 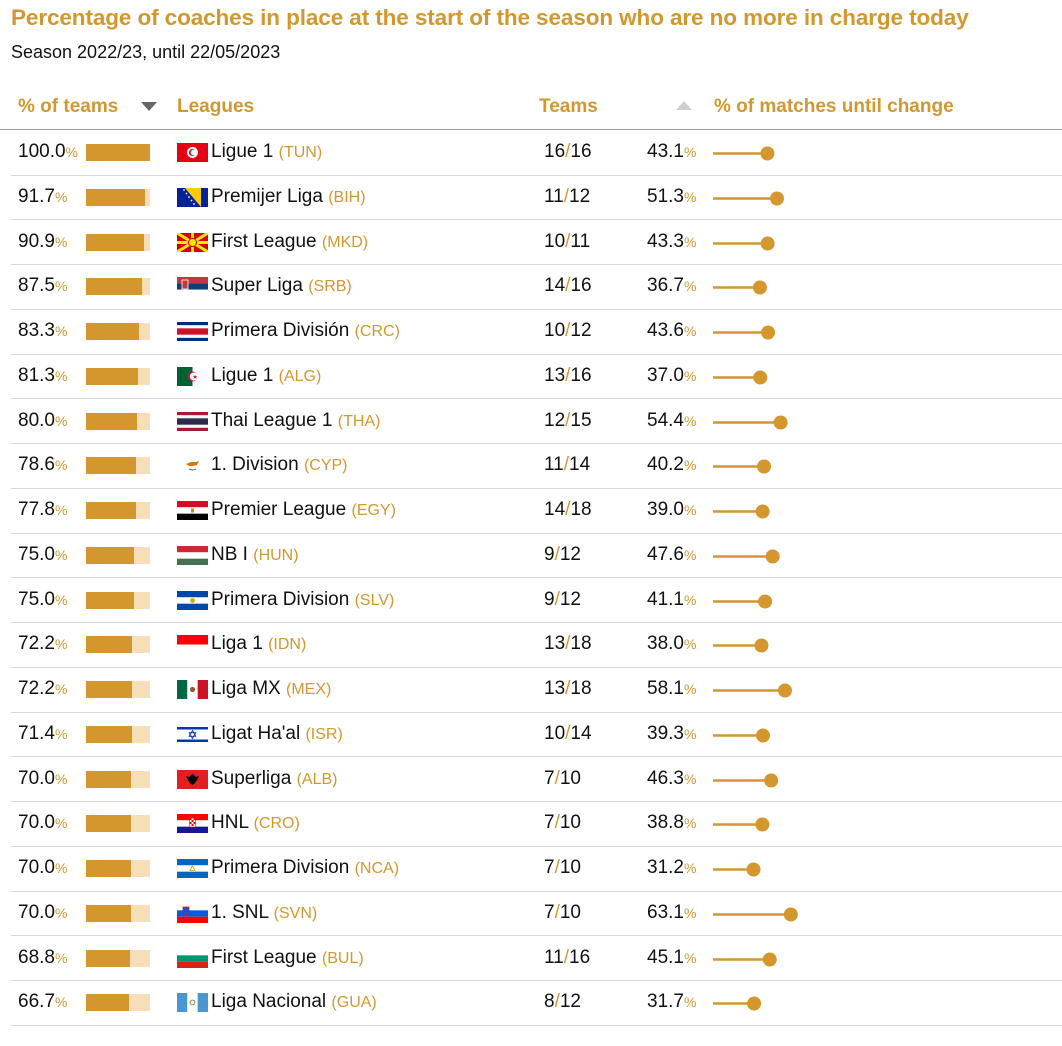 I want to click on league-name: Super Liga (SRB), so click(x=281, y=286).